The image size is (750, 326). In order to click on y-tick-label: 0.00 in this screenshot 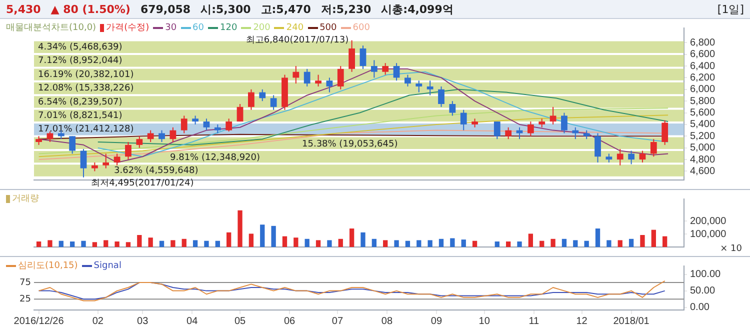, I will do `click(700, 308)`.